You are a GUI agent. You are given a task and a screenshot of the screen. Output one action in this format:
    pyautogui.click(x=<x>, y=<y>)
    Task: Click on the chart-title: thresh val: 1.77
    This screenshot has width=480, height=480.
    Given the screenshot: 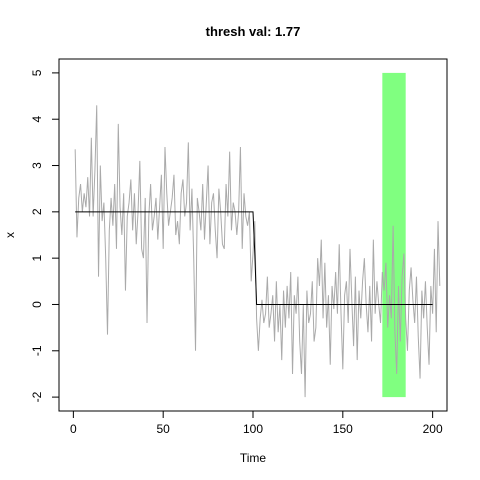 What is the action you would take?
    pyautogui.click(x=253, y=31)
    